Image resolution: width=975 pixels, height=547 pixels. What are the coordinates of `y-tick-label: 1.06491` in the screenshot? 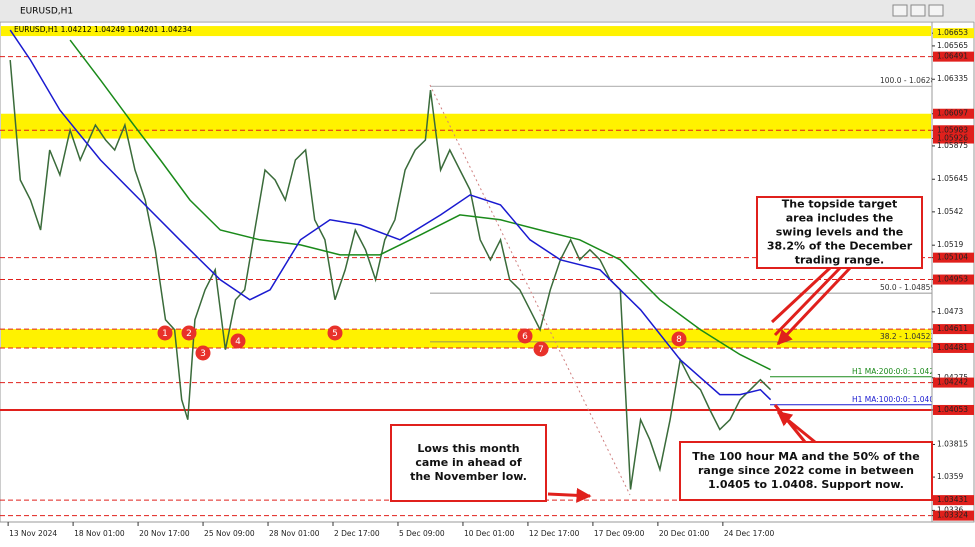 It's located at (952, 56).